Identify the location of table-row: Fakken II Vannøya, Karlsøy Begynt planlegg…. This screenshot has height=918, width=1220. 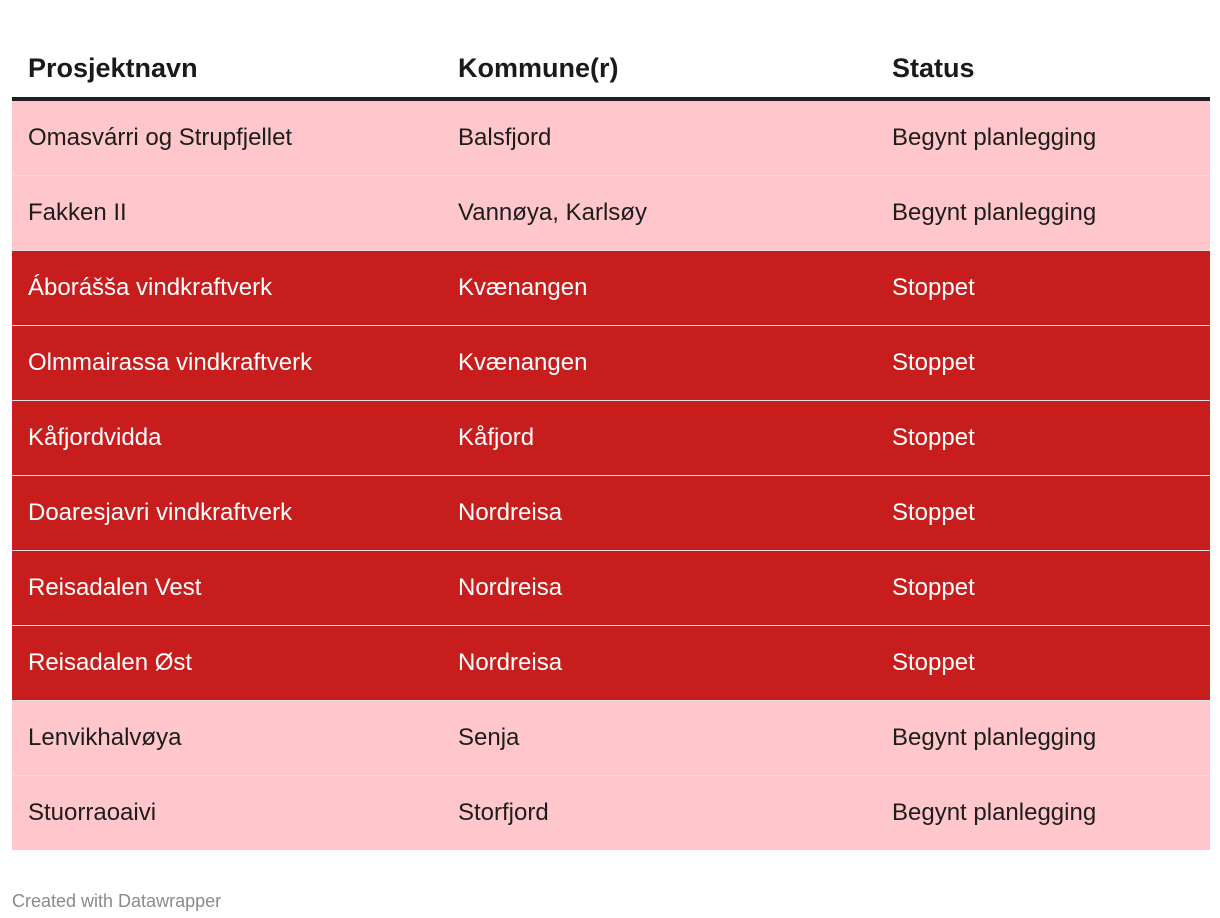
(611, 213).